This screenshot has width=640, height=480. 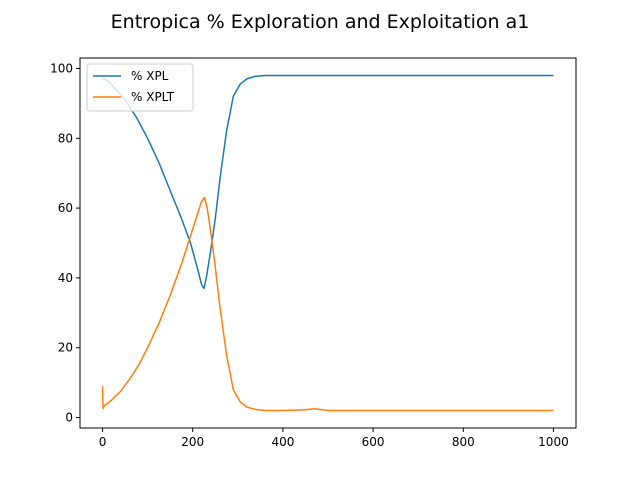 I want to click on y-tick-label-3: 60, so click(x=65, y=208).